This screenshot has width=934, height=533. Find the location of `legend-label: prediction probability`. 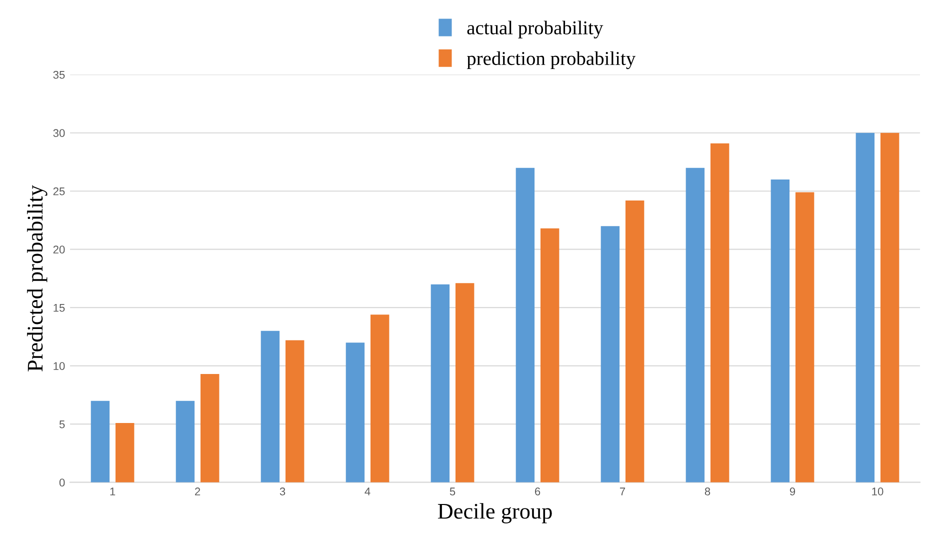

legend-label: prediction probability is located at coordinates (551, 60).